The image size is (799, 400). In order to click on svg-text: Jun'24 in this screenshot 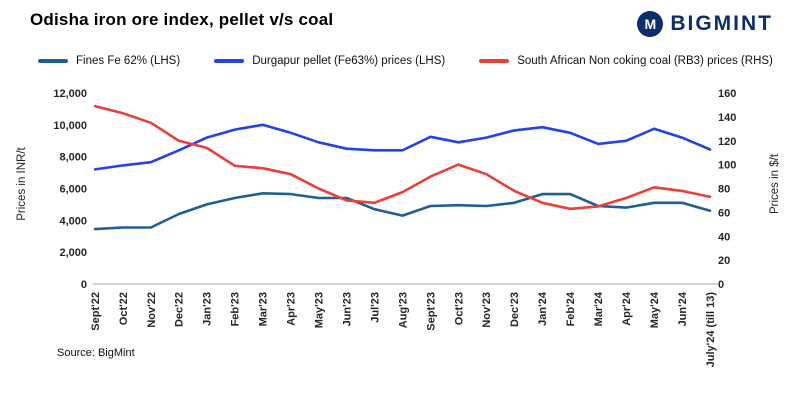, I will do `click(683, 308)`.